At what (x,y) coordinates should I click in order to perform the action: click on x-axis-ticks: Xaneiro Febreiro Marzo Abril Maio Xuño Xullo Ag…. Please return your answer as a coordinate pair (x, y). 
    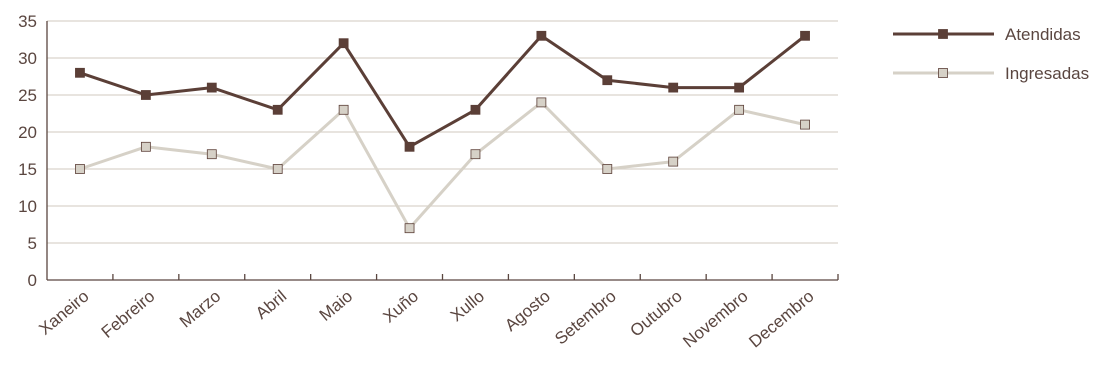
    Looking at the image, I should click on (426, 319).